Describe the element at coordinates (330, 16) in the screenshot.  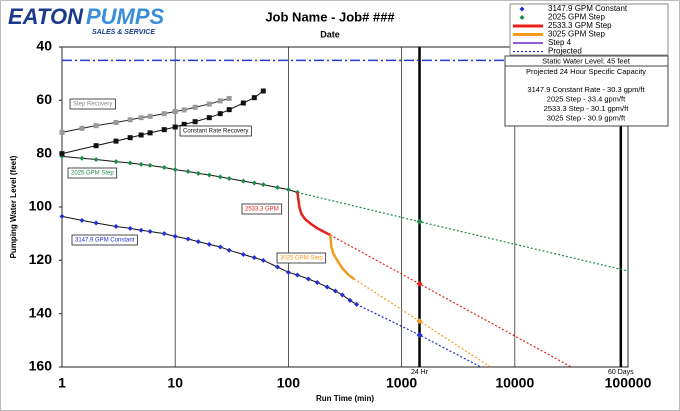
I see `chart-title: Job Name - Job# ###` at that location.